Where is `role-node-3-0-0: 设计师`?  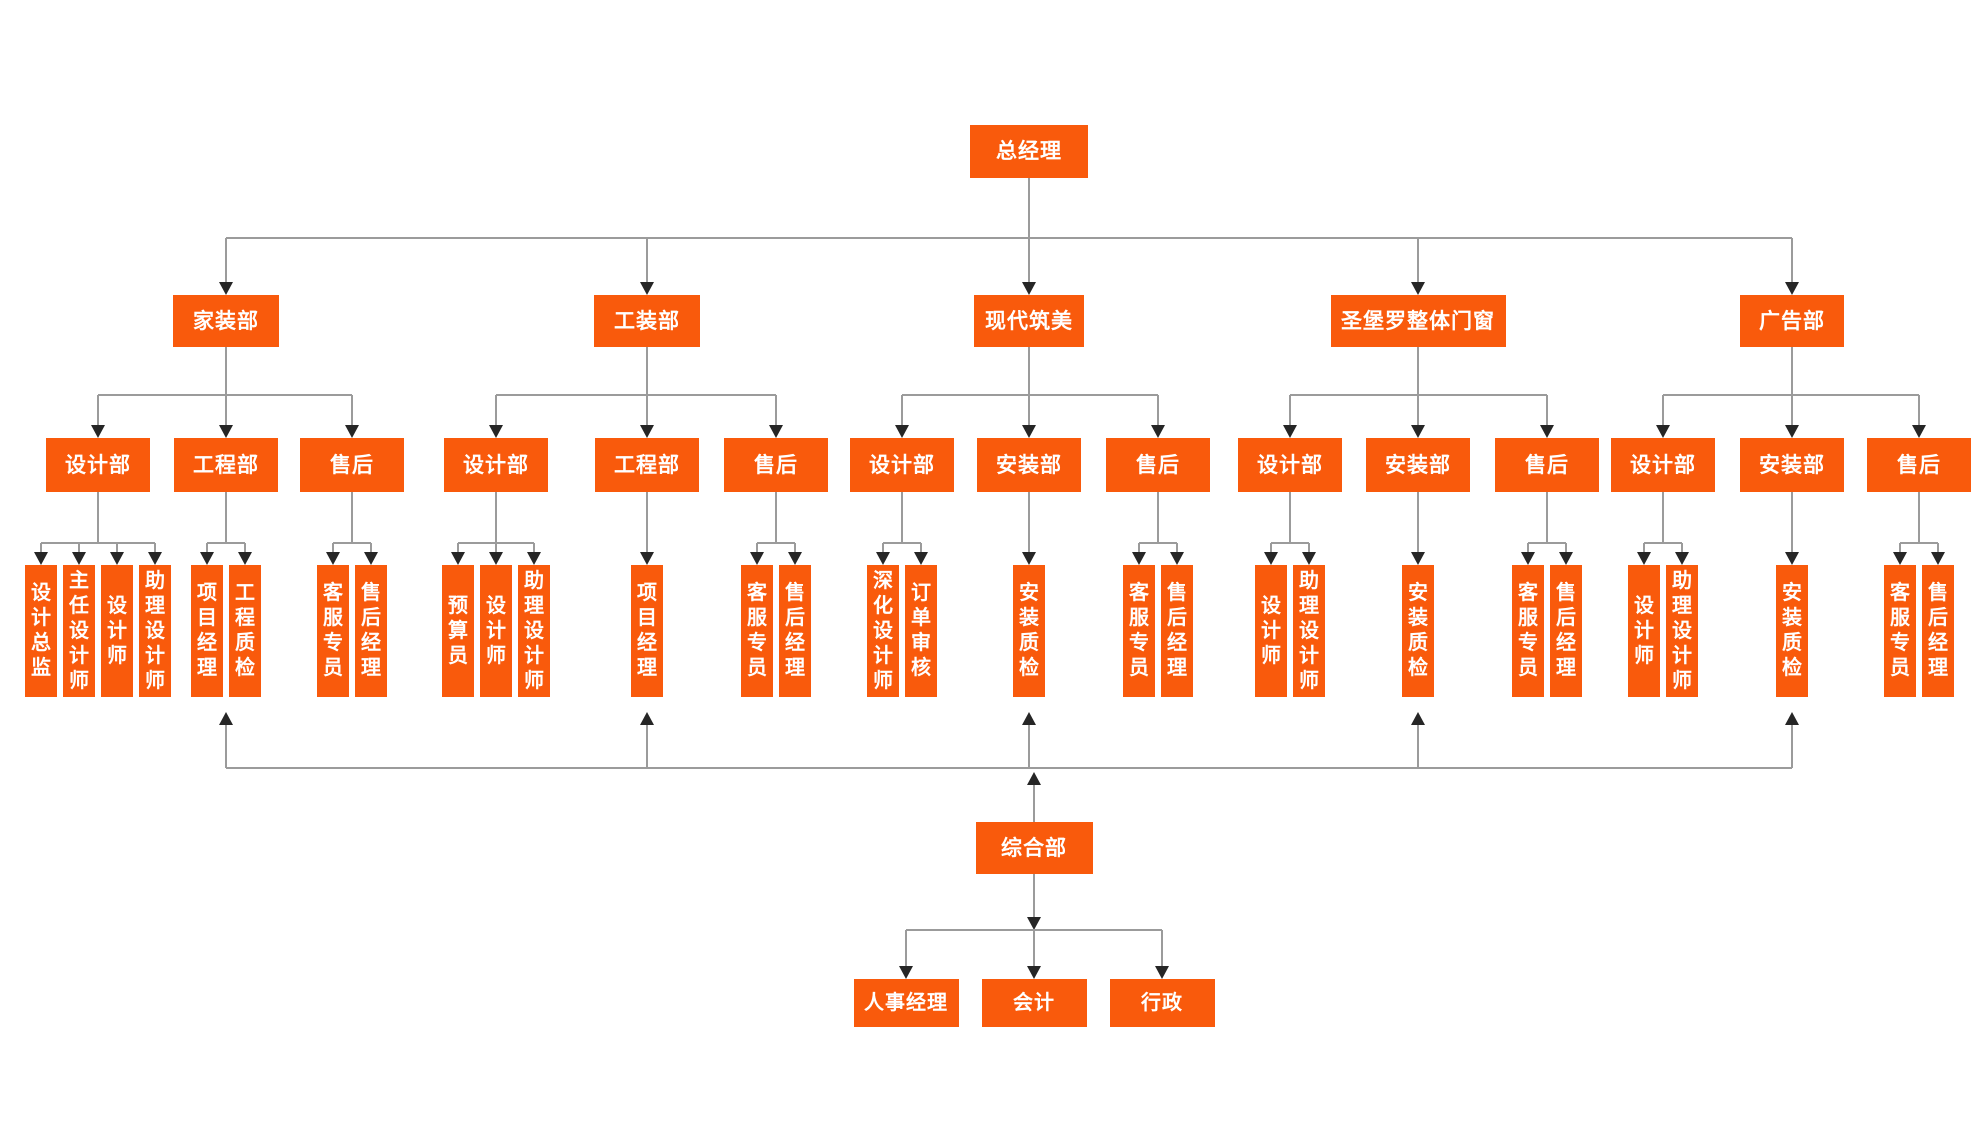
role-node-3-0-0: 设计师 is located at coordinates (1271, 631).